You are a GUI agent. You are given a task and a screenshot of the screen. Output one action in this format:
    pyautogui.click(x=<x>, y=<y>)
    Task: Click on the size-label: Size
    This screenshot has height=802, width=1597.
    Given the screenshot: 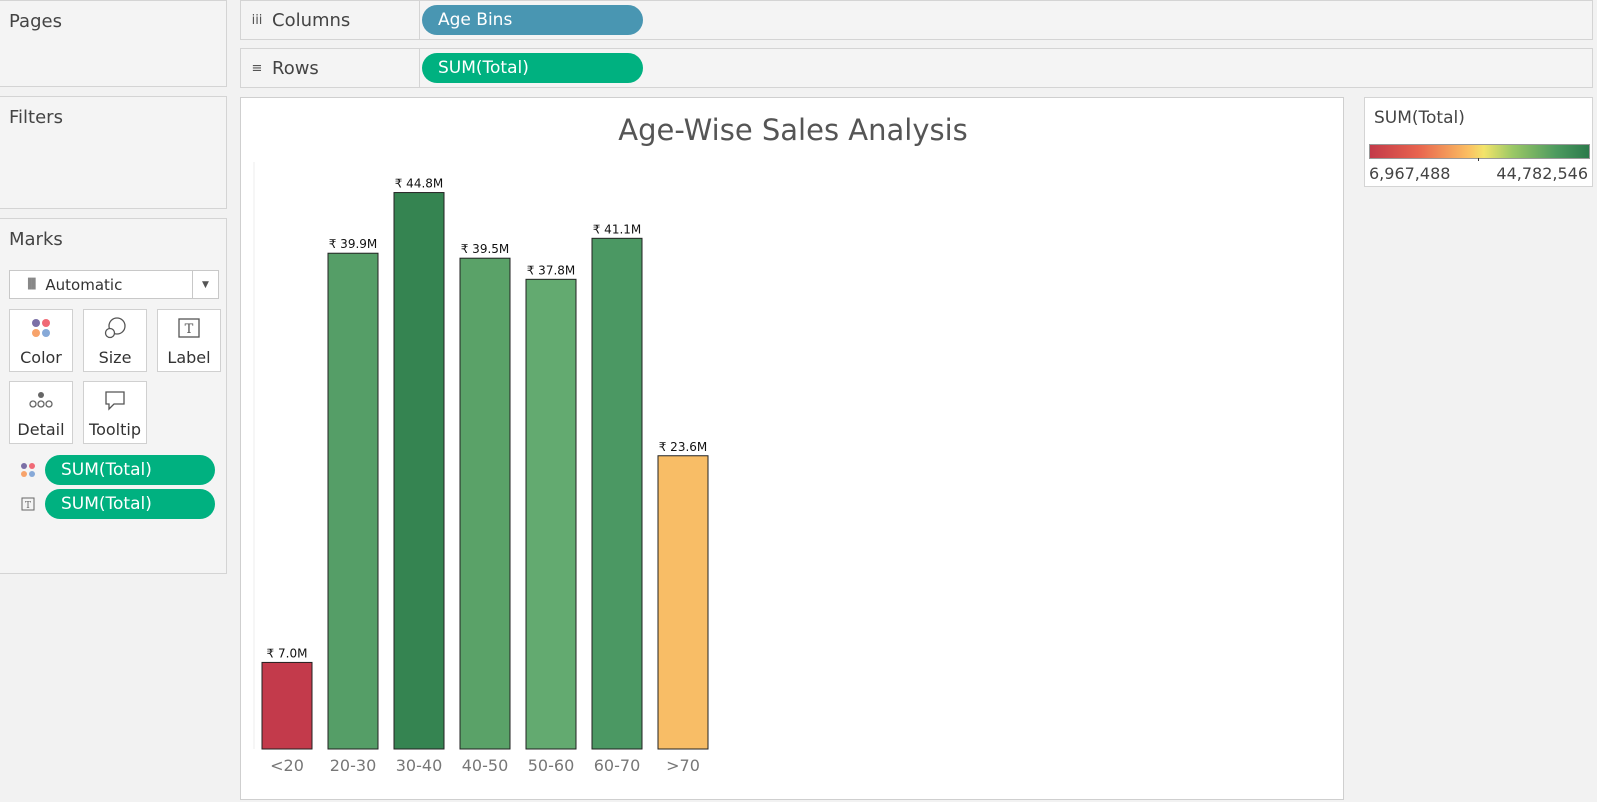 What is the action you would take?
    pyautogui.click(x=115, y=357)
    